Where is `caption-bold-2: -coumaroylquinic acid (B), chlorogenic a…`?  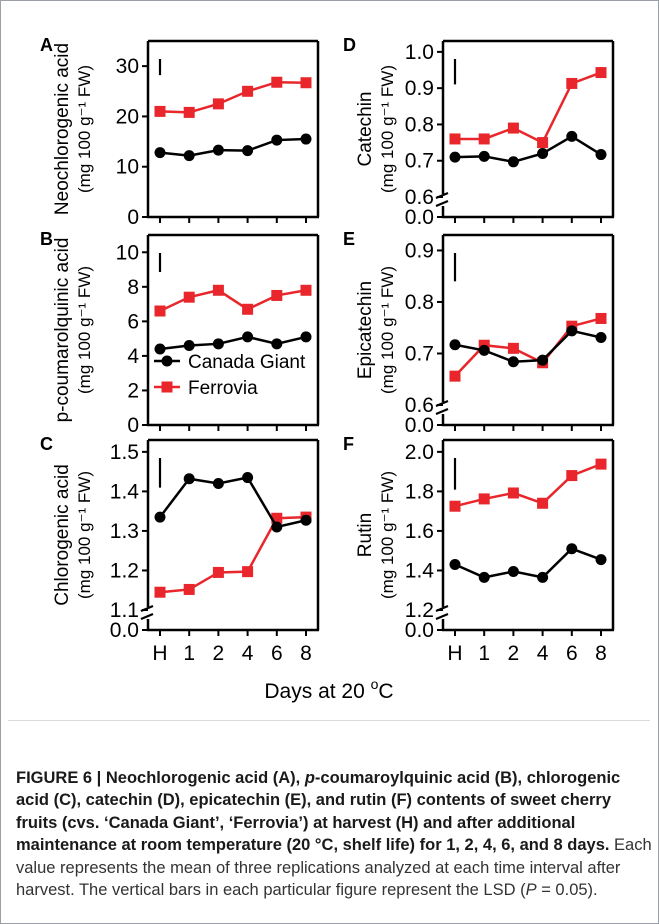 caption-bold-2: -coumaroylquinic acid (B), chlorogenic a… is located at coordinates (318, 812).